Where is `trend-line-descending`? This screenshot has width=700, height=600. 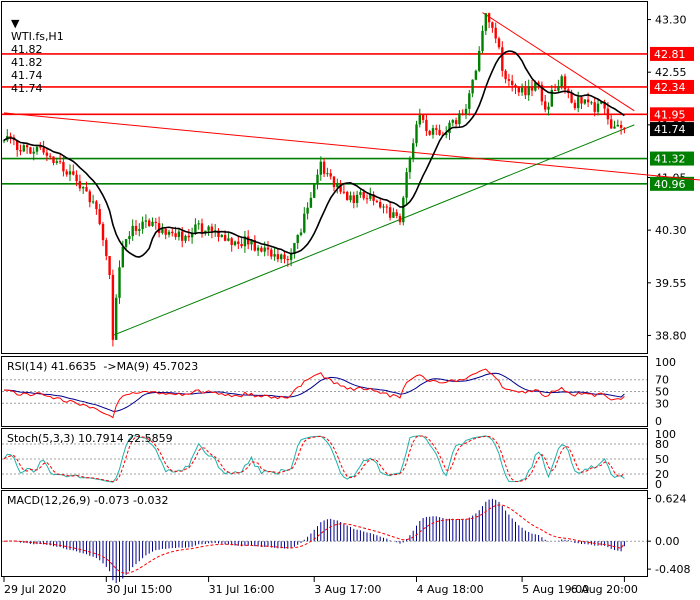
trend-line-descending is located at coordinates (351, 146).